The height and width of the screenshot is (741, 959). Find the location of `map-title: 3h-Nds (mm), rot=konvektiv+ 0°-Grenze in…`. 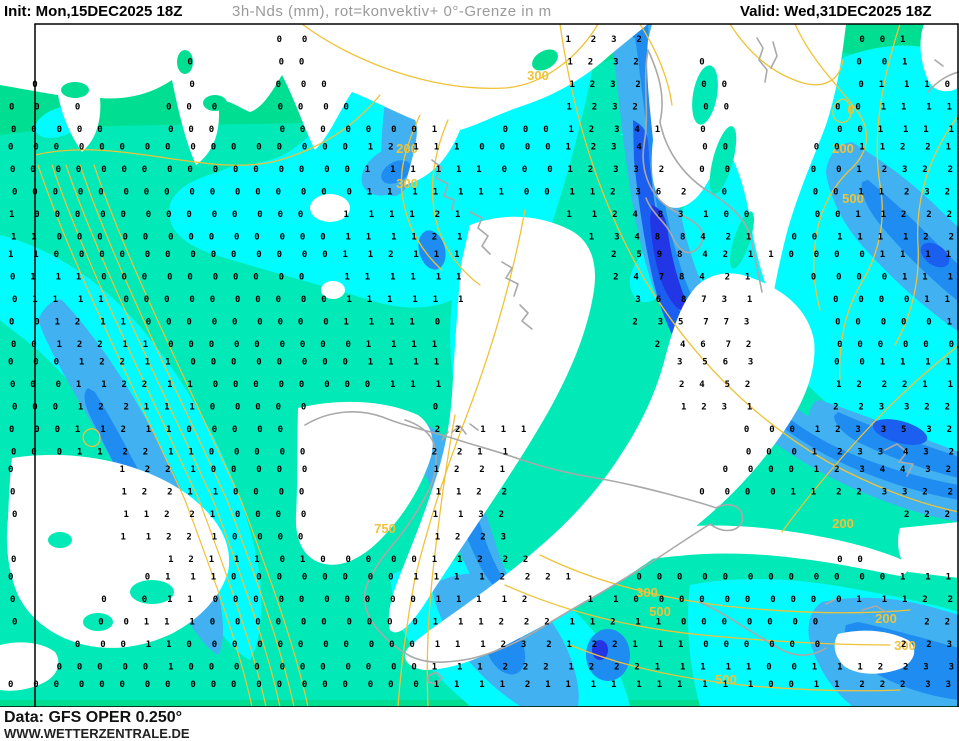

map-title: 3h-Nds (mm), rot=konvektiv+ 0°-Grenze in… is located at coordinates (392, 11).